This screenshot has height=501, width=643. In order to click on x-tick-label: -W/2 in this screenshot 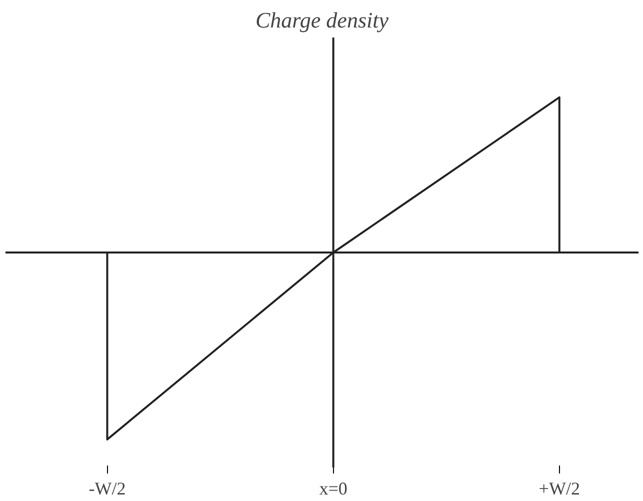, I will do `click(107, 488)`.